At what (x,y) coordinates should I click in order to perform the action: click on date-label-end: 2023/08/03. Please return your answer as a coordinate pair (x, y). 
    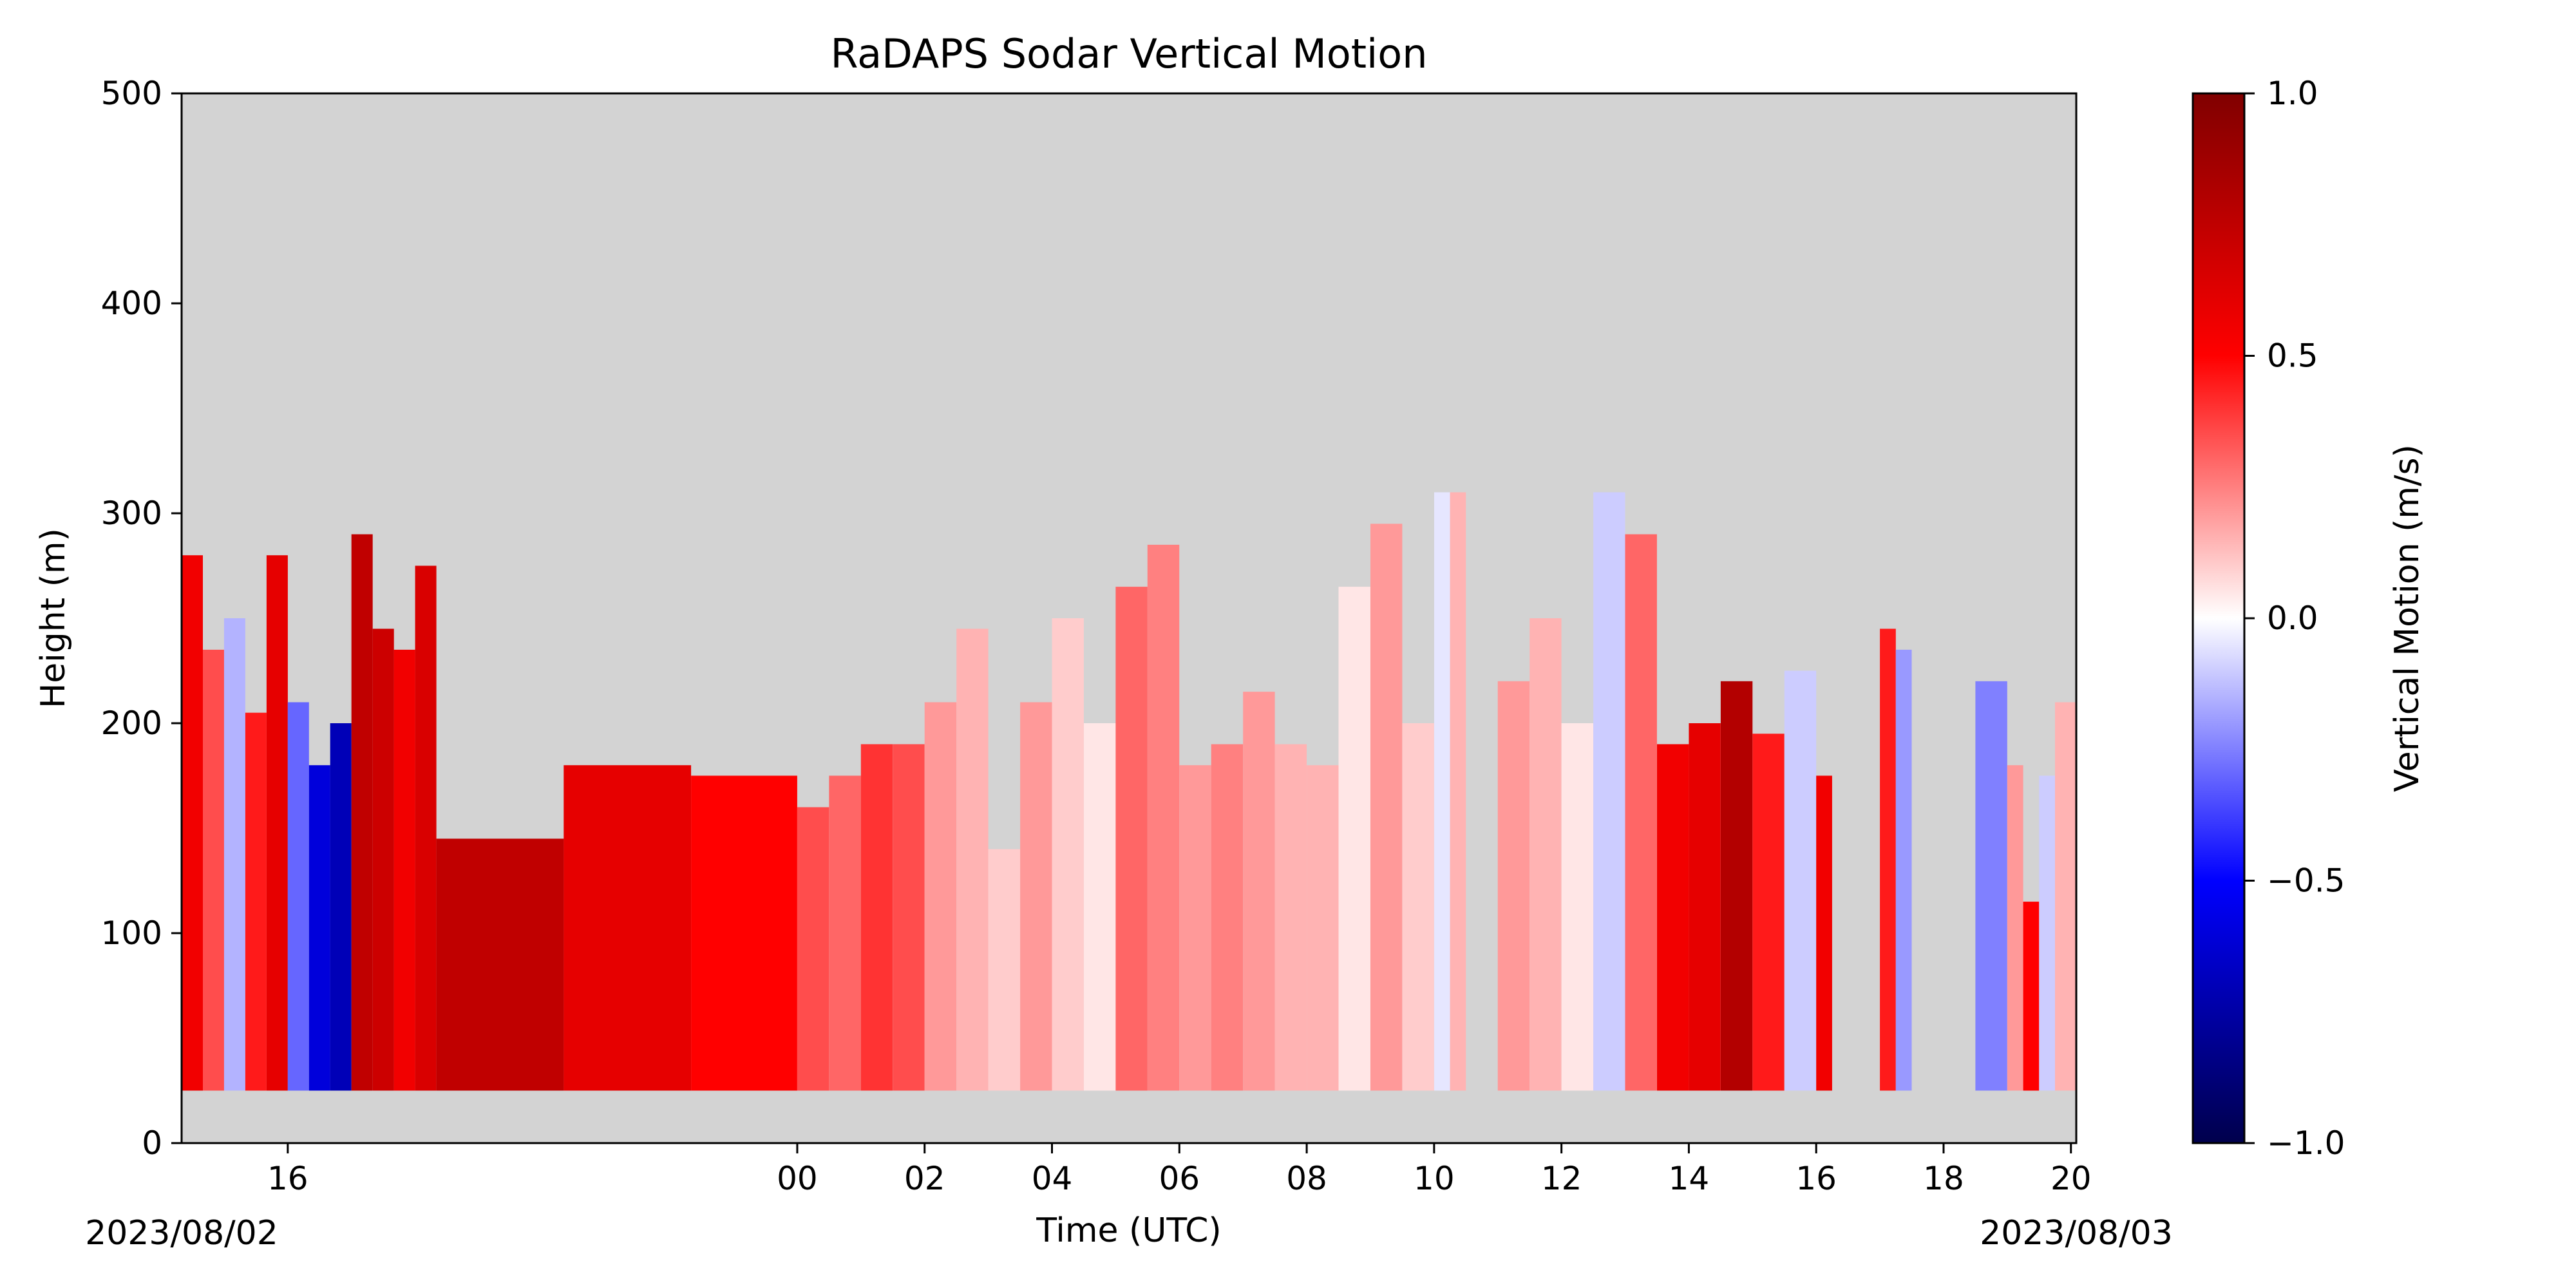
    Looking at the image, I should click on (2076, 1233).